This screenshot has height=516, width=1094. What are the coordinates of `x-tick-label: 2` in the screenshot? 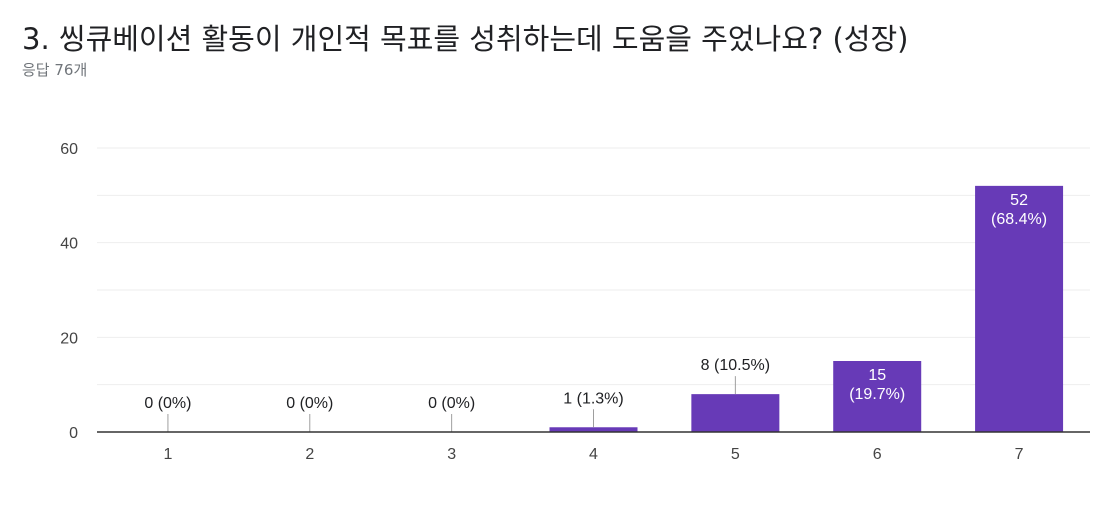 It's located at (309, 454).